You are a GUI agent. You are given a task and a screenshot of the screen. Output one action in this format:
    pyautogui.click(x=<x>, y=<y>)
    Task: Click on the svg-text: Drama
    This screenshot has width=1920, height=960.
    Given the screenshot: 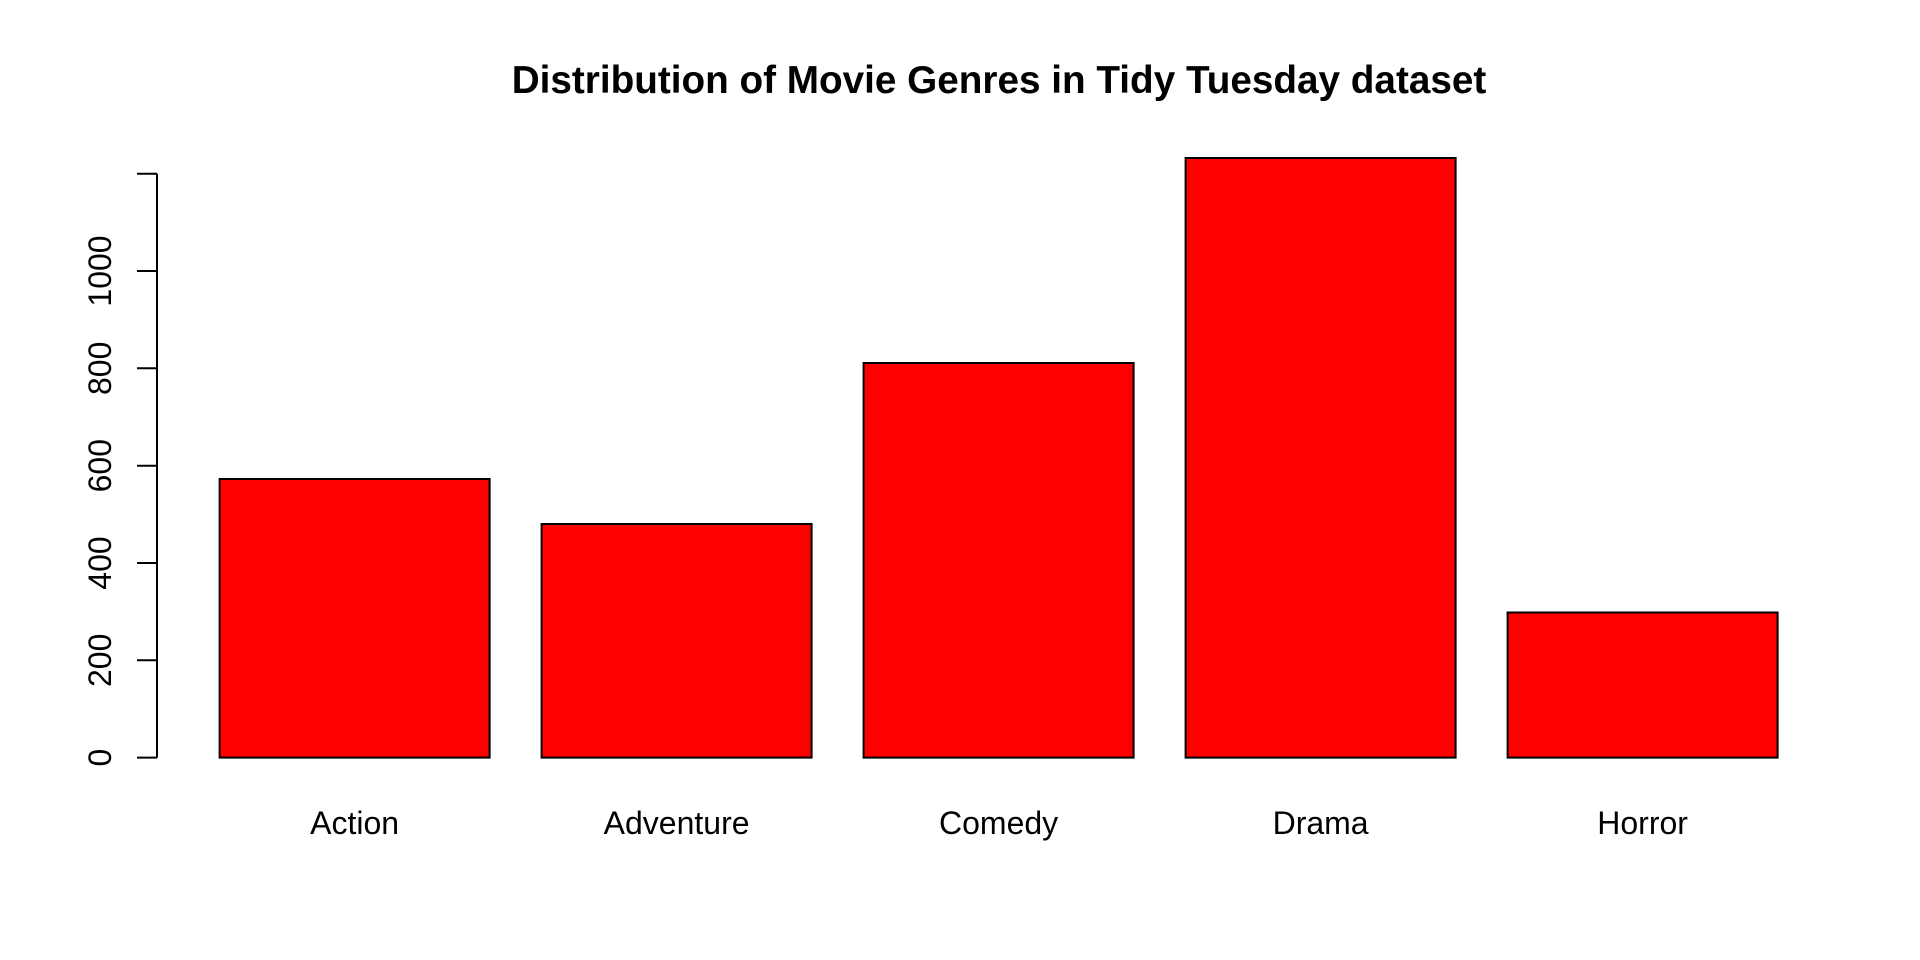 What is the action you would take?
    pyautogui.click(x=1321, y=823)
    